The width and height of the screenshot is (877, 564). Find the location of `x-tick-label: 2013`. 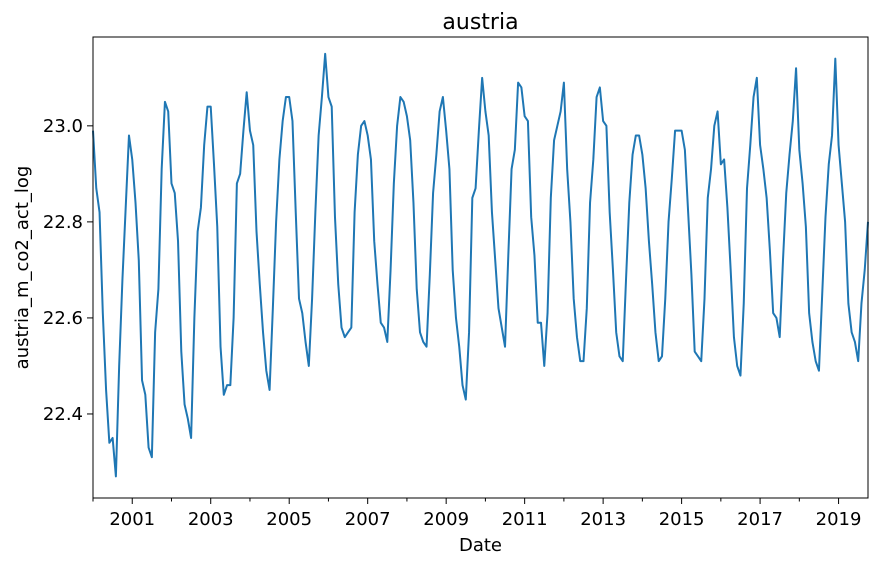

x-tick-label: 2013 is located at coordinates (603, 519).